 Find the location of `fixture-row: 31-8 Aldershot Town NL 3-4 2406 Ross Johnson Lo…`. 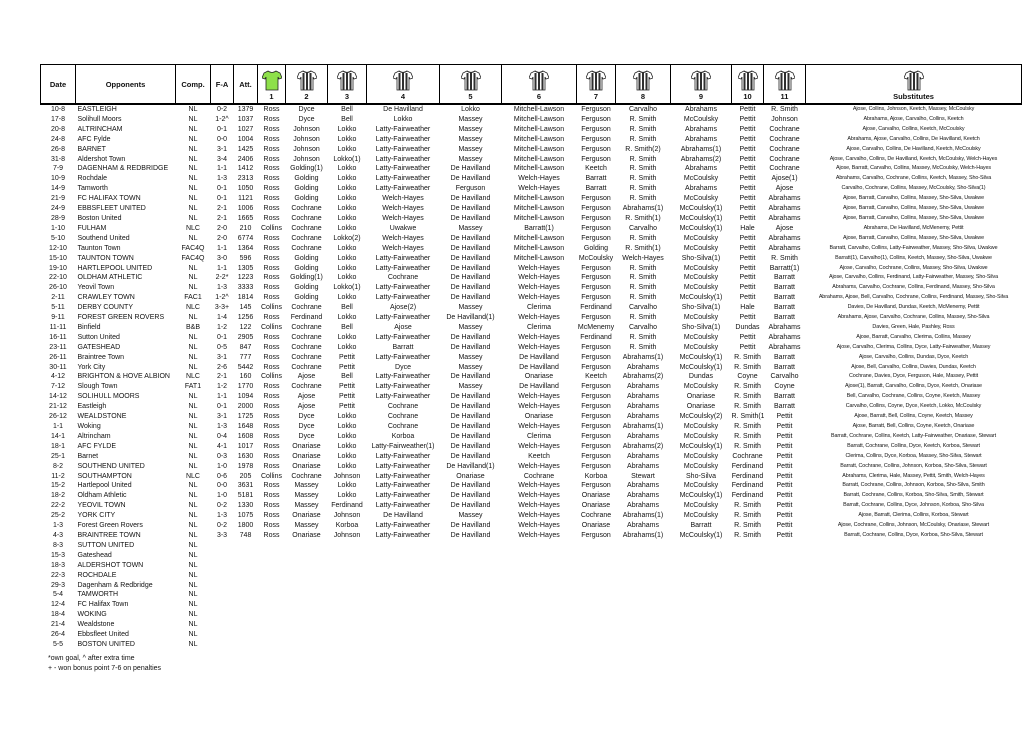

fixture-row: 31-8 Aldershot Town NL 3-4 2406 Ross Johnson Lo… is located at coordinates (531, 160).